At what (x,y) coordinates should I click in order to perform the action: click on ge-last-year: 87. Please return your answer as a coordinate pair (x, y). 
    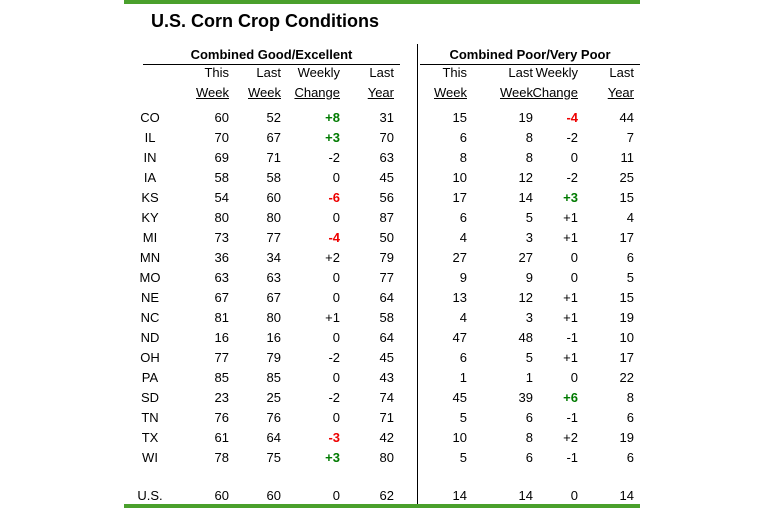
    Looking at the image, I should click on (386, 217).